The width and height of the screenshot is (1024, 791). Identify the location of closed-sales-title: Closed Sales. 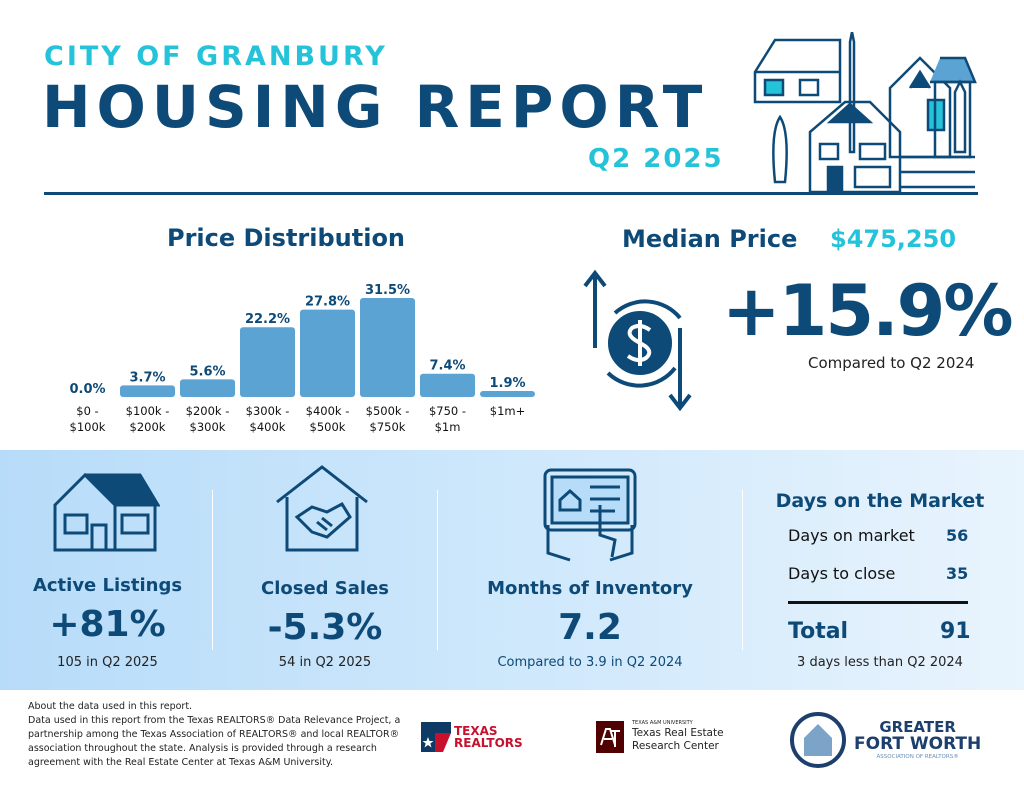
(325, 588).